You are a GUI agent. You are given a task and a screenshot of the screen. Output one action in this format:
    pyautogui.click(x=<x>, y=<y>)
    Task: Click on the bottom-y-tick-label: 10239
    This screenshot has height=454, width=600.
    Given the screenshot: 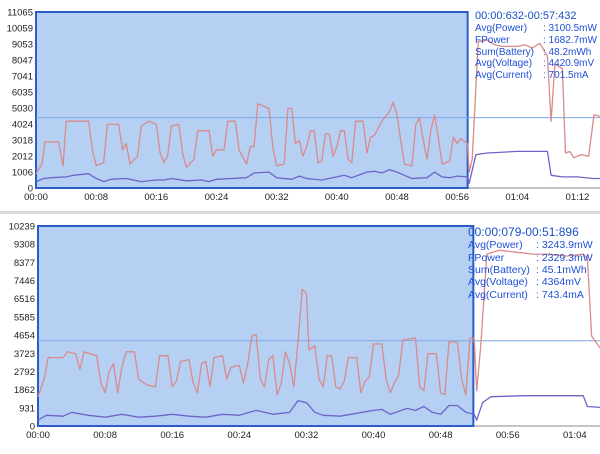 What is the action you would take?
    pyautogui.click(x=22, y=227)
    